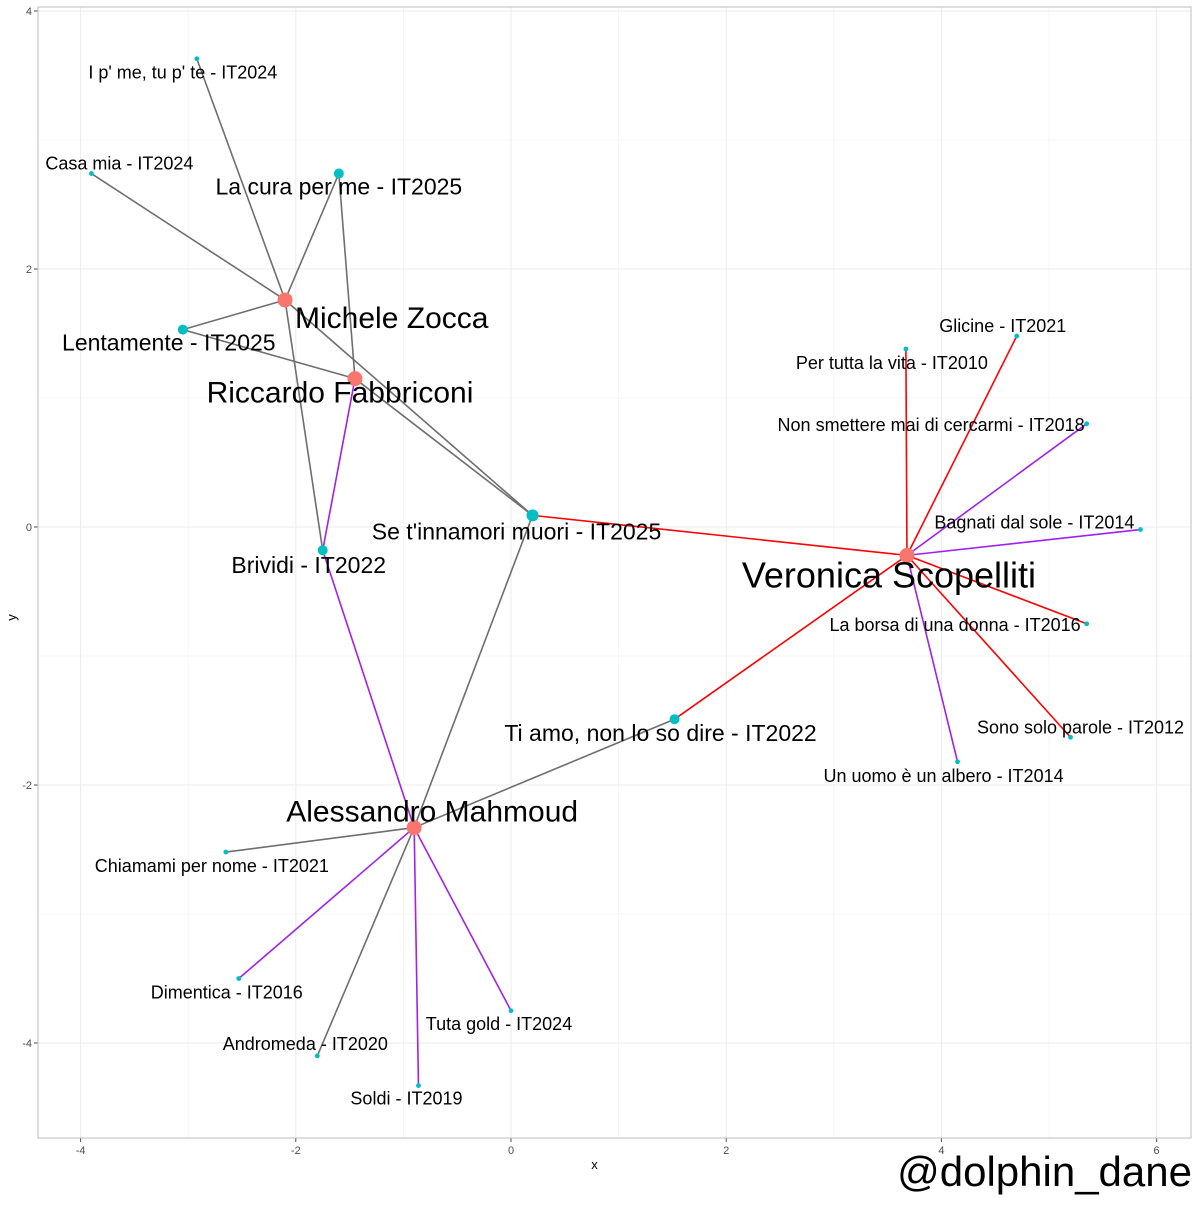 The height and width of the screenshot is (1205, 1200). Describe the element at coordinates (304, 425) in the screenshot. I see `edge-michele-s_brividi` at that location.